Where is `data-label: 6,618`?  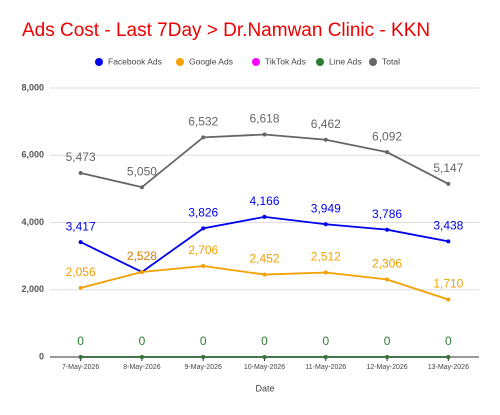
data-label: 6,618 is located at coordinates (264, 119).